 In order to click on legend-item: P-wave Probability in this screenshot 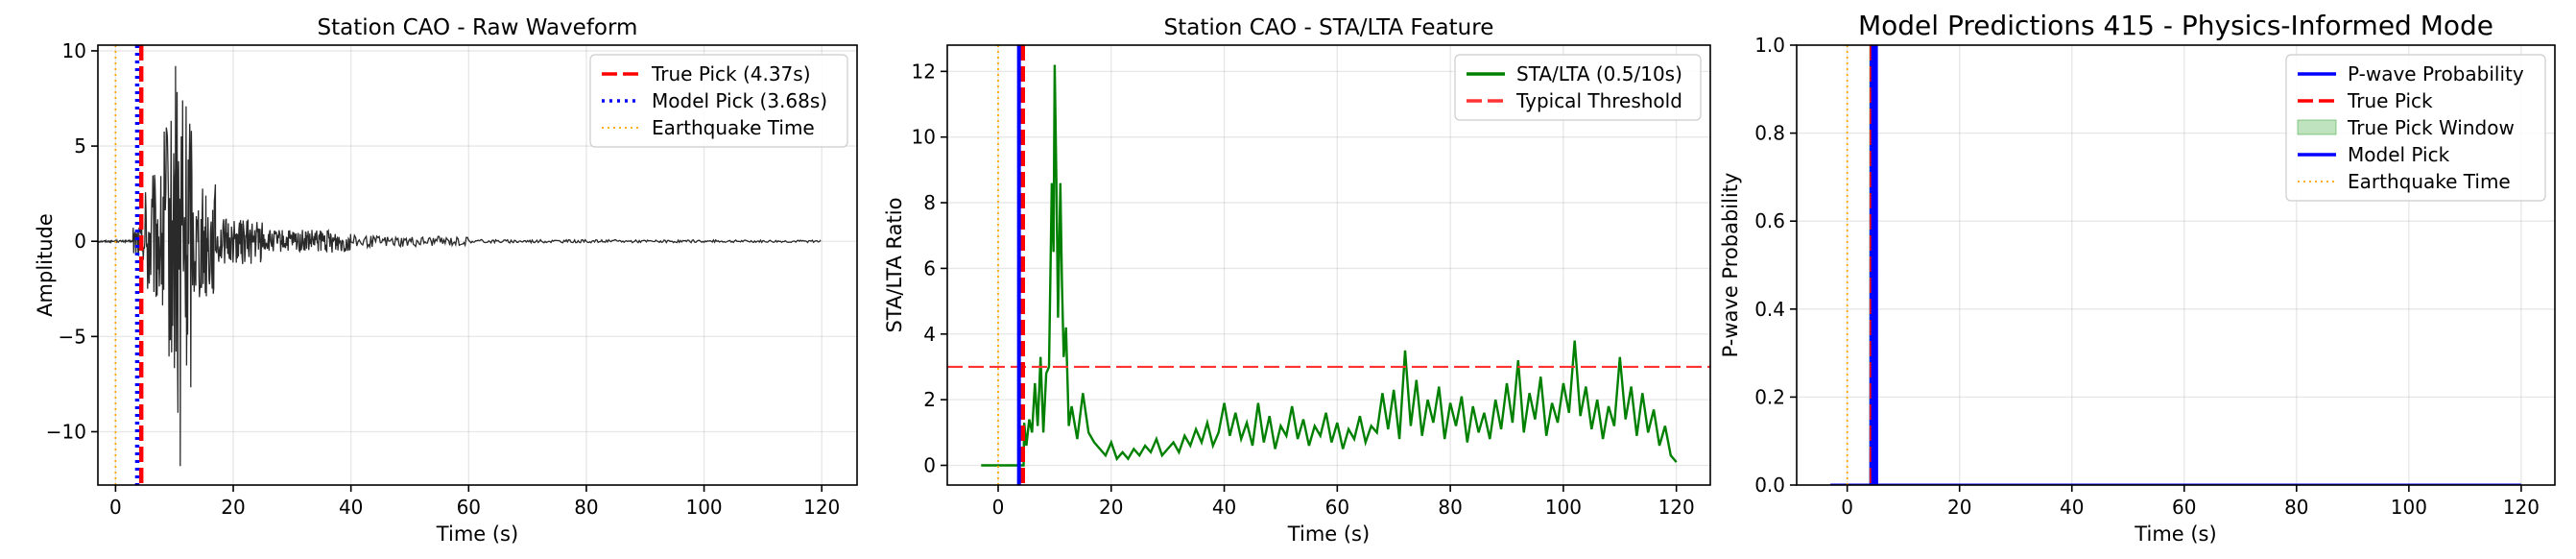, I will do `click(2411, 73)`.